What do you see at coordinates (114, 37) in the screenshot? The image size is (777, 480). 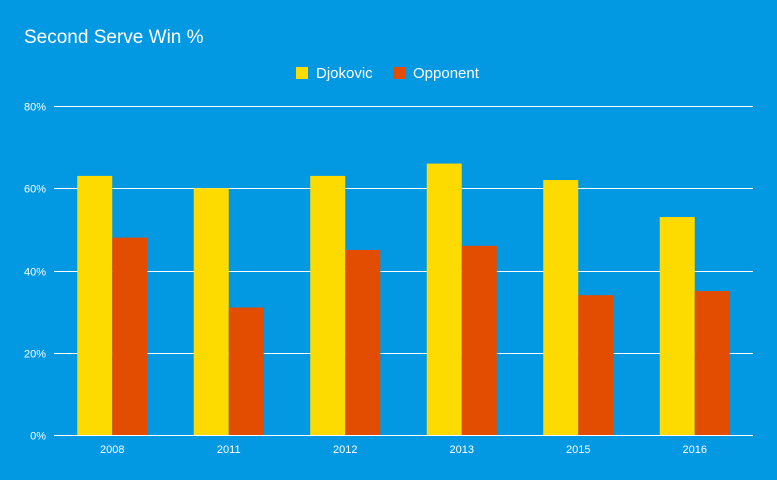 I see `chart-title: Second Serve Win %` at bounding box center [114, 37].